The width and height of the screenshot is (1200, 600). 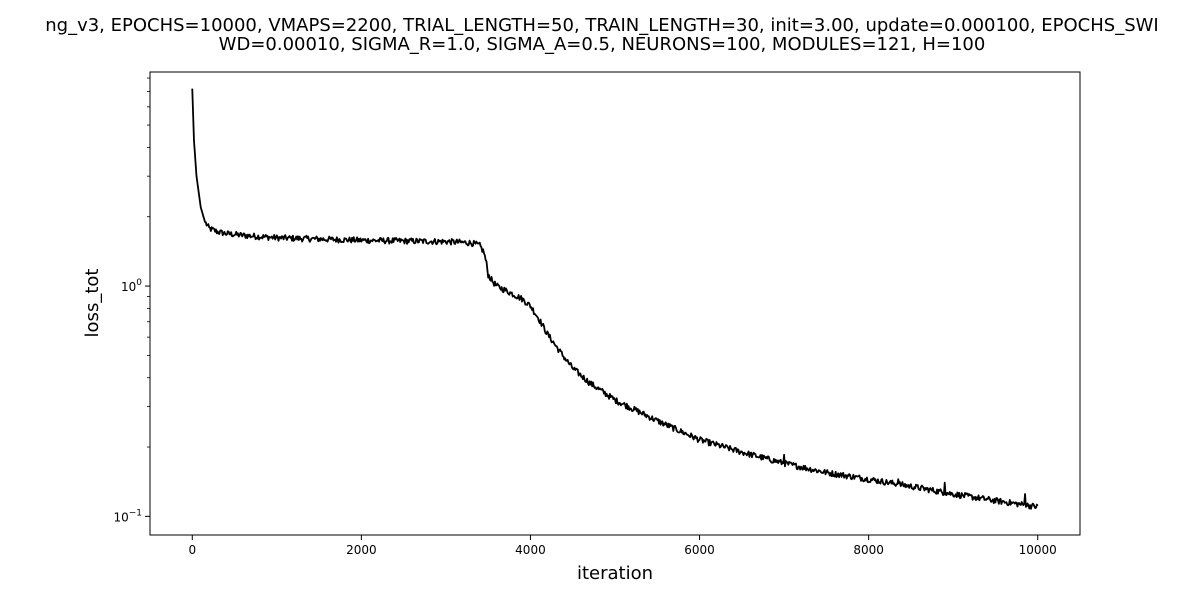 What do you see at coordinates (868, 550) in the screenshot?
I see `x-tick-label: 8000` at bounding box center [868, 550].